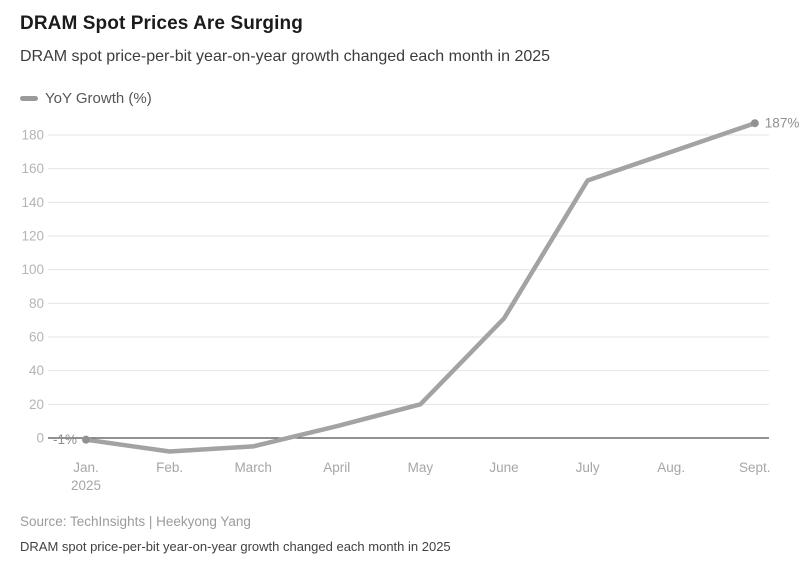 Image resolution: width=802 pixels, height=567 pixels. Describe the element at coordinates (503, 467) in the screenshot. I see `x-axis-tick-label: June` at that location.